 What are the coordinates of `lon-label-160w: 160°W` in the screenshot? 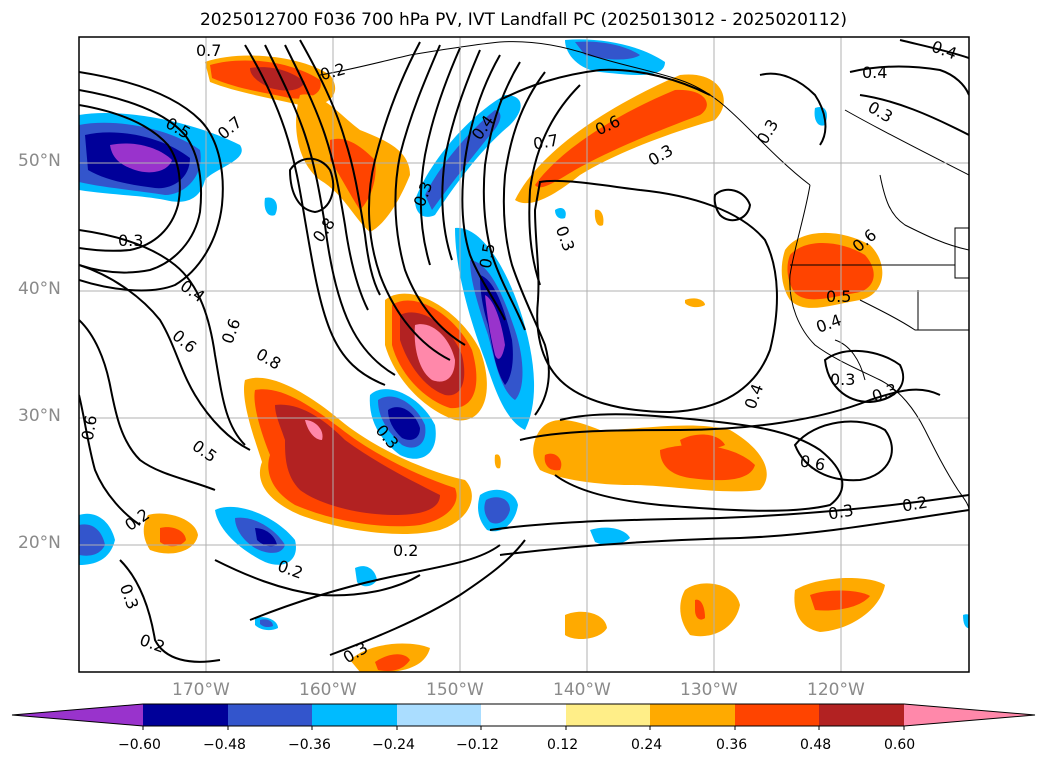 It's located at (328, 690).